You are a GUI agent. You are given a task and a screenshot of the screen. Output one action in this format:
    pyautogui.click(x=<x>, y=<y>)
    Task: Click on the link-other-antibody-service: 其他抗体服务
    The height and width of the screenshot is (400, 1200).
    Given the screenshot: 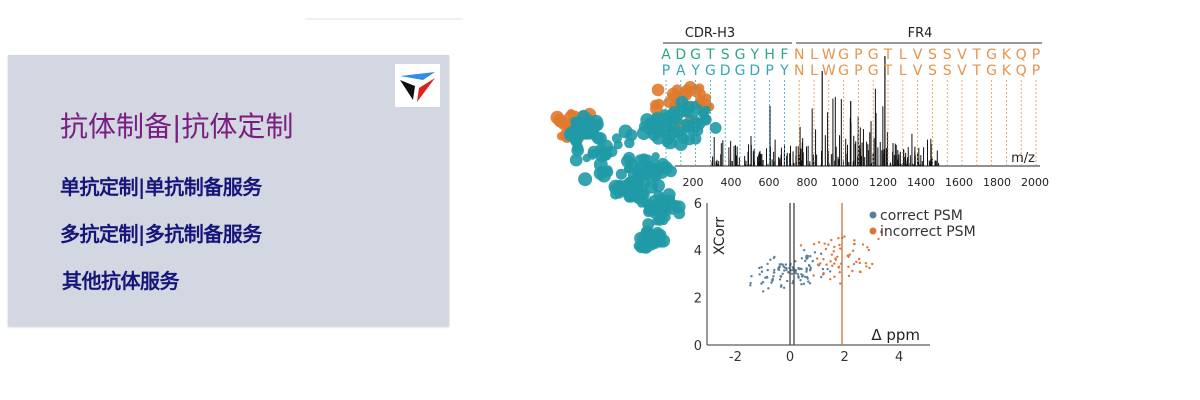 What is the action you would take?
    pyautogui.click(x=121, y=281)
    